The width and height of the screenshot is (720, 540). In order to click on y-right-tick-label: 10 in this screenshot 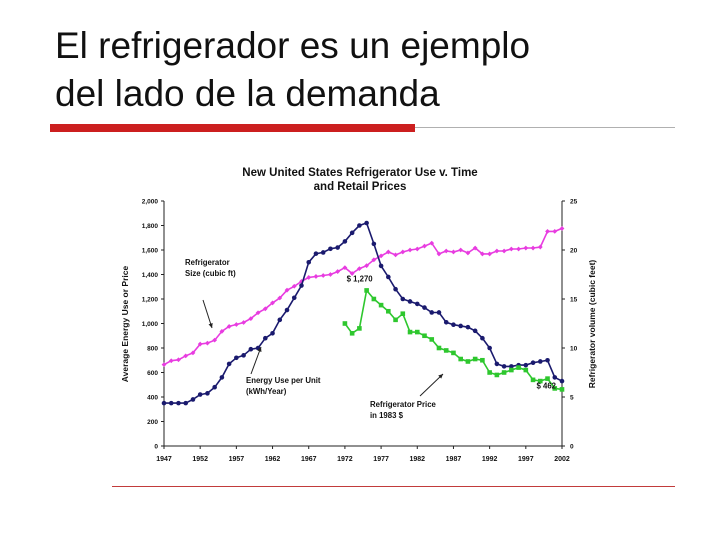, I will do `click(574, 349)`.